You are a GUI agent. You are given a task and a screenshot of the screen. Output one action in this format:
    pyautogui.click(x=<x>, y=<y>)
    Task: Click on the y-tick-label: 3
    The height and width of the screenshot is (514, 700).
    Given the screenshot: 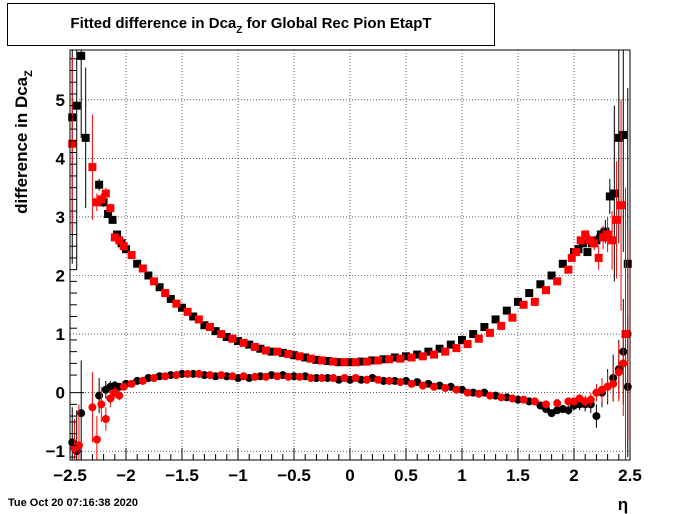 What is the action you would take?
    pyautogui.click(x=60, y=217)
    